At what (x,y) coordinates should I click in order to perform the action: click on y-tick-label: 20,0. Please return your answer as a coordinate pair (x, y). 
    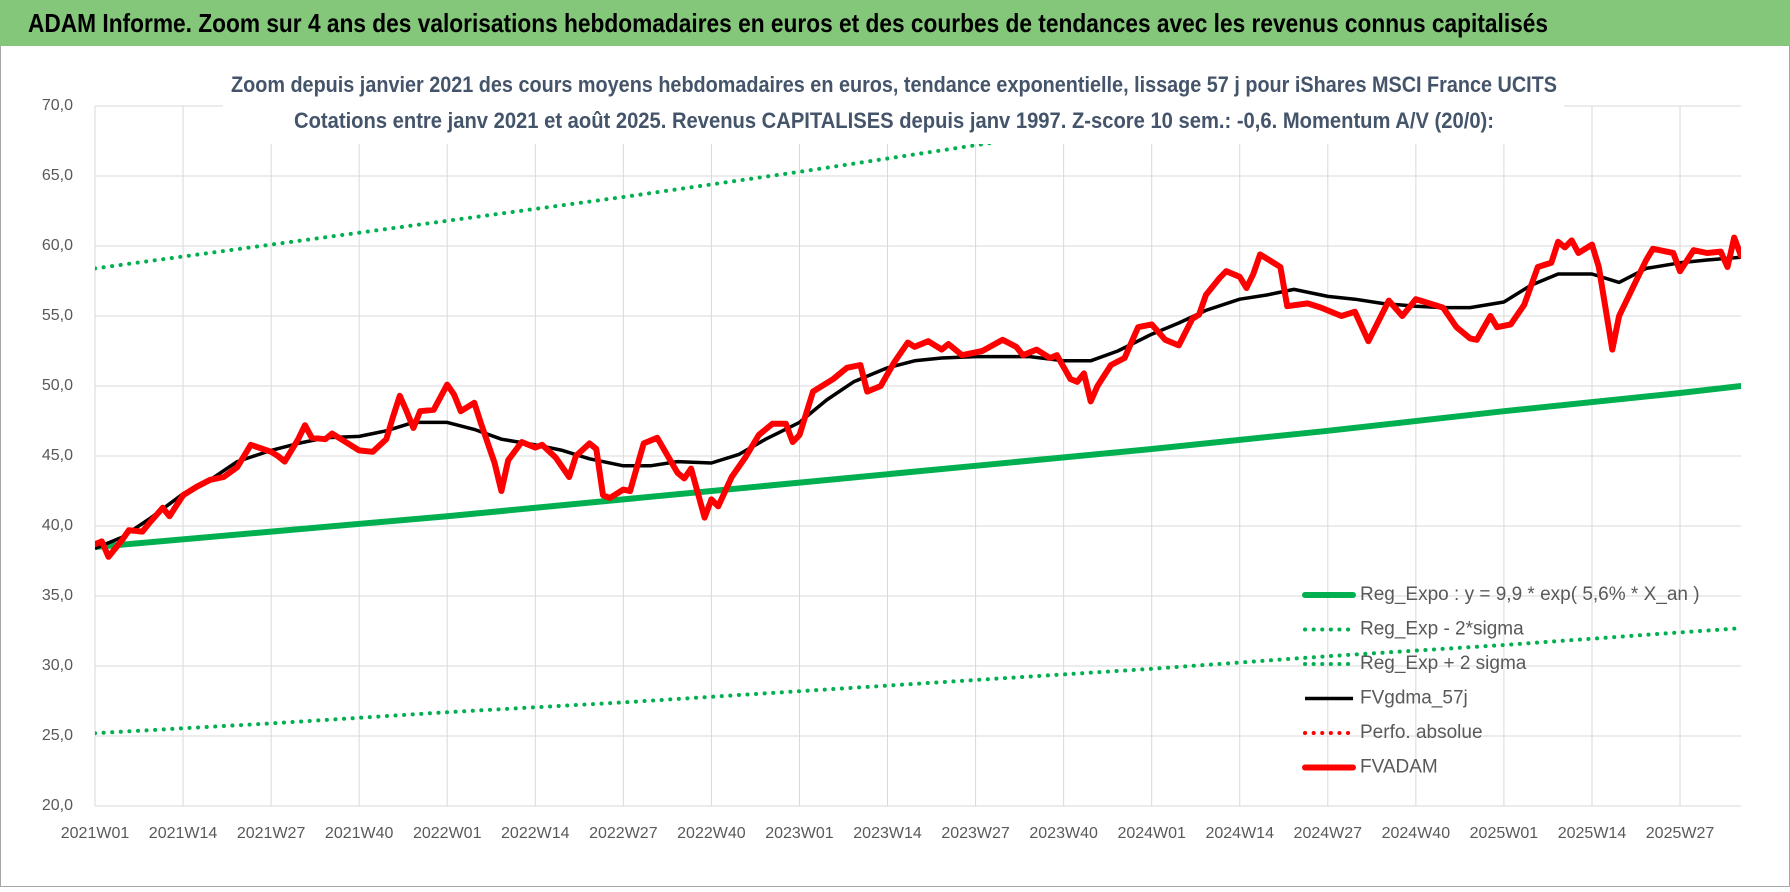
    Looking at the image, I should click on (57, 805).